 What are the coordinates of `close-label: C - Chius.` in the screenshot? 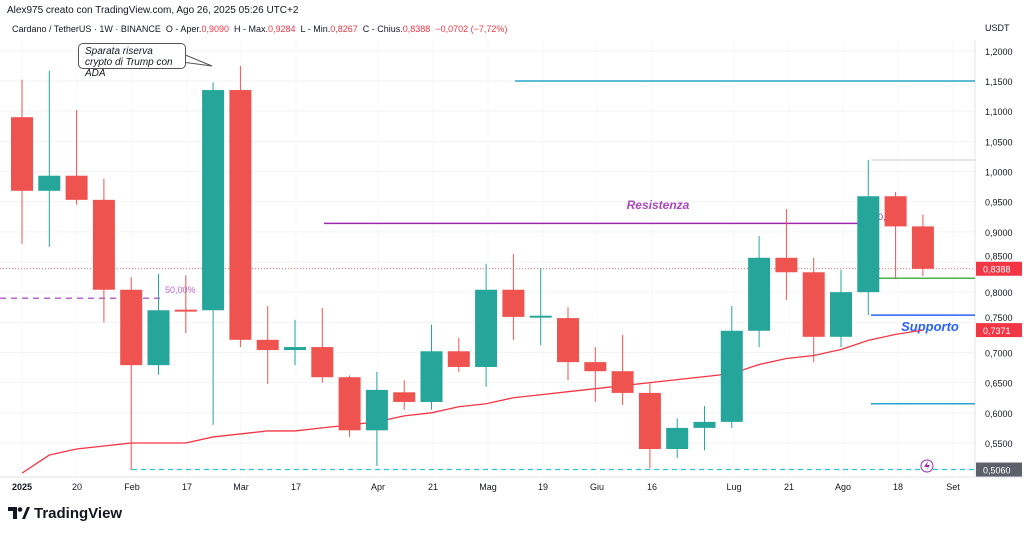 It's located at (382, 29).